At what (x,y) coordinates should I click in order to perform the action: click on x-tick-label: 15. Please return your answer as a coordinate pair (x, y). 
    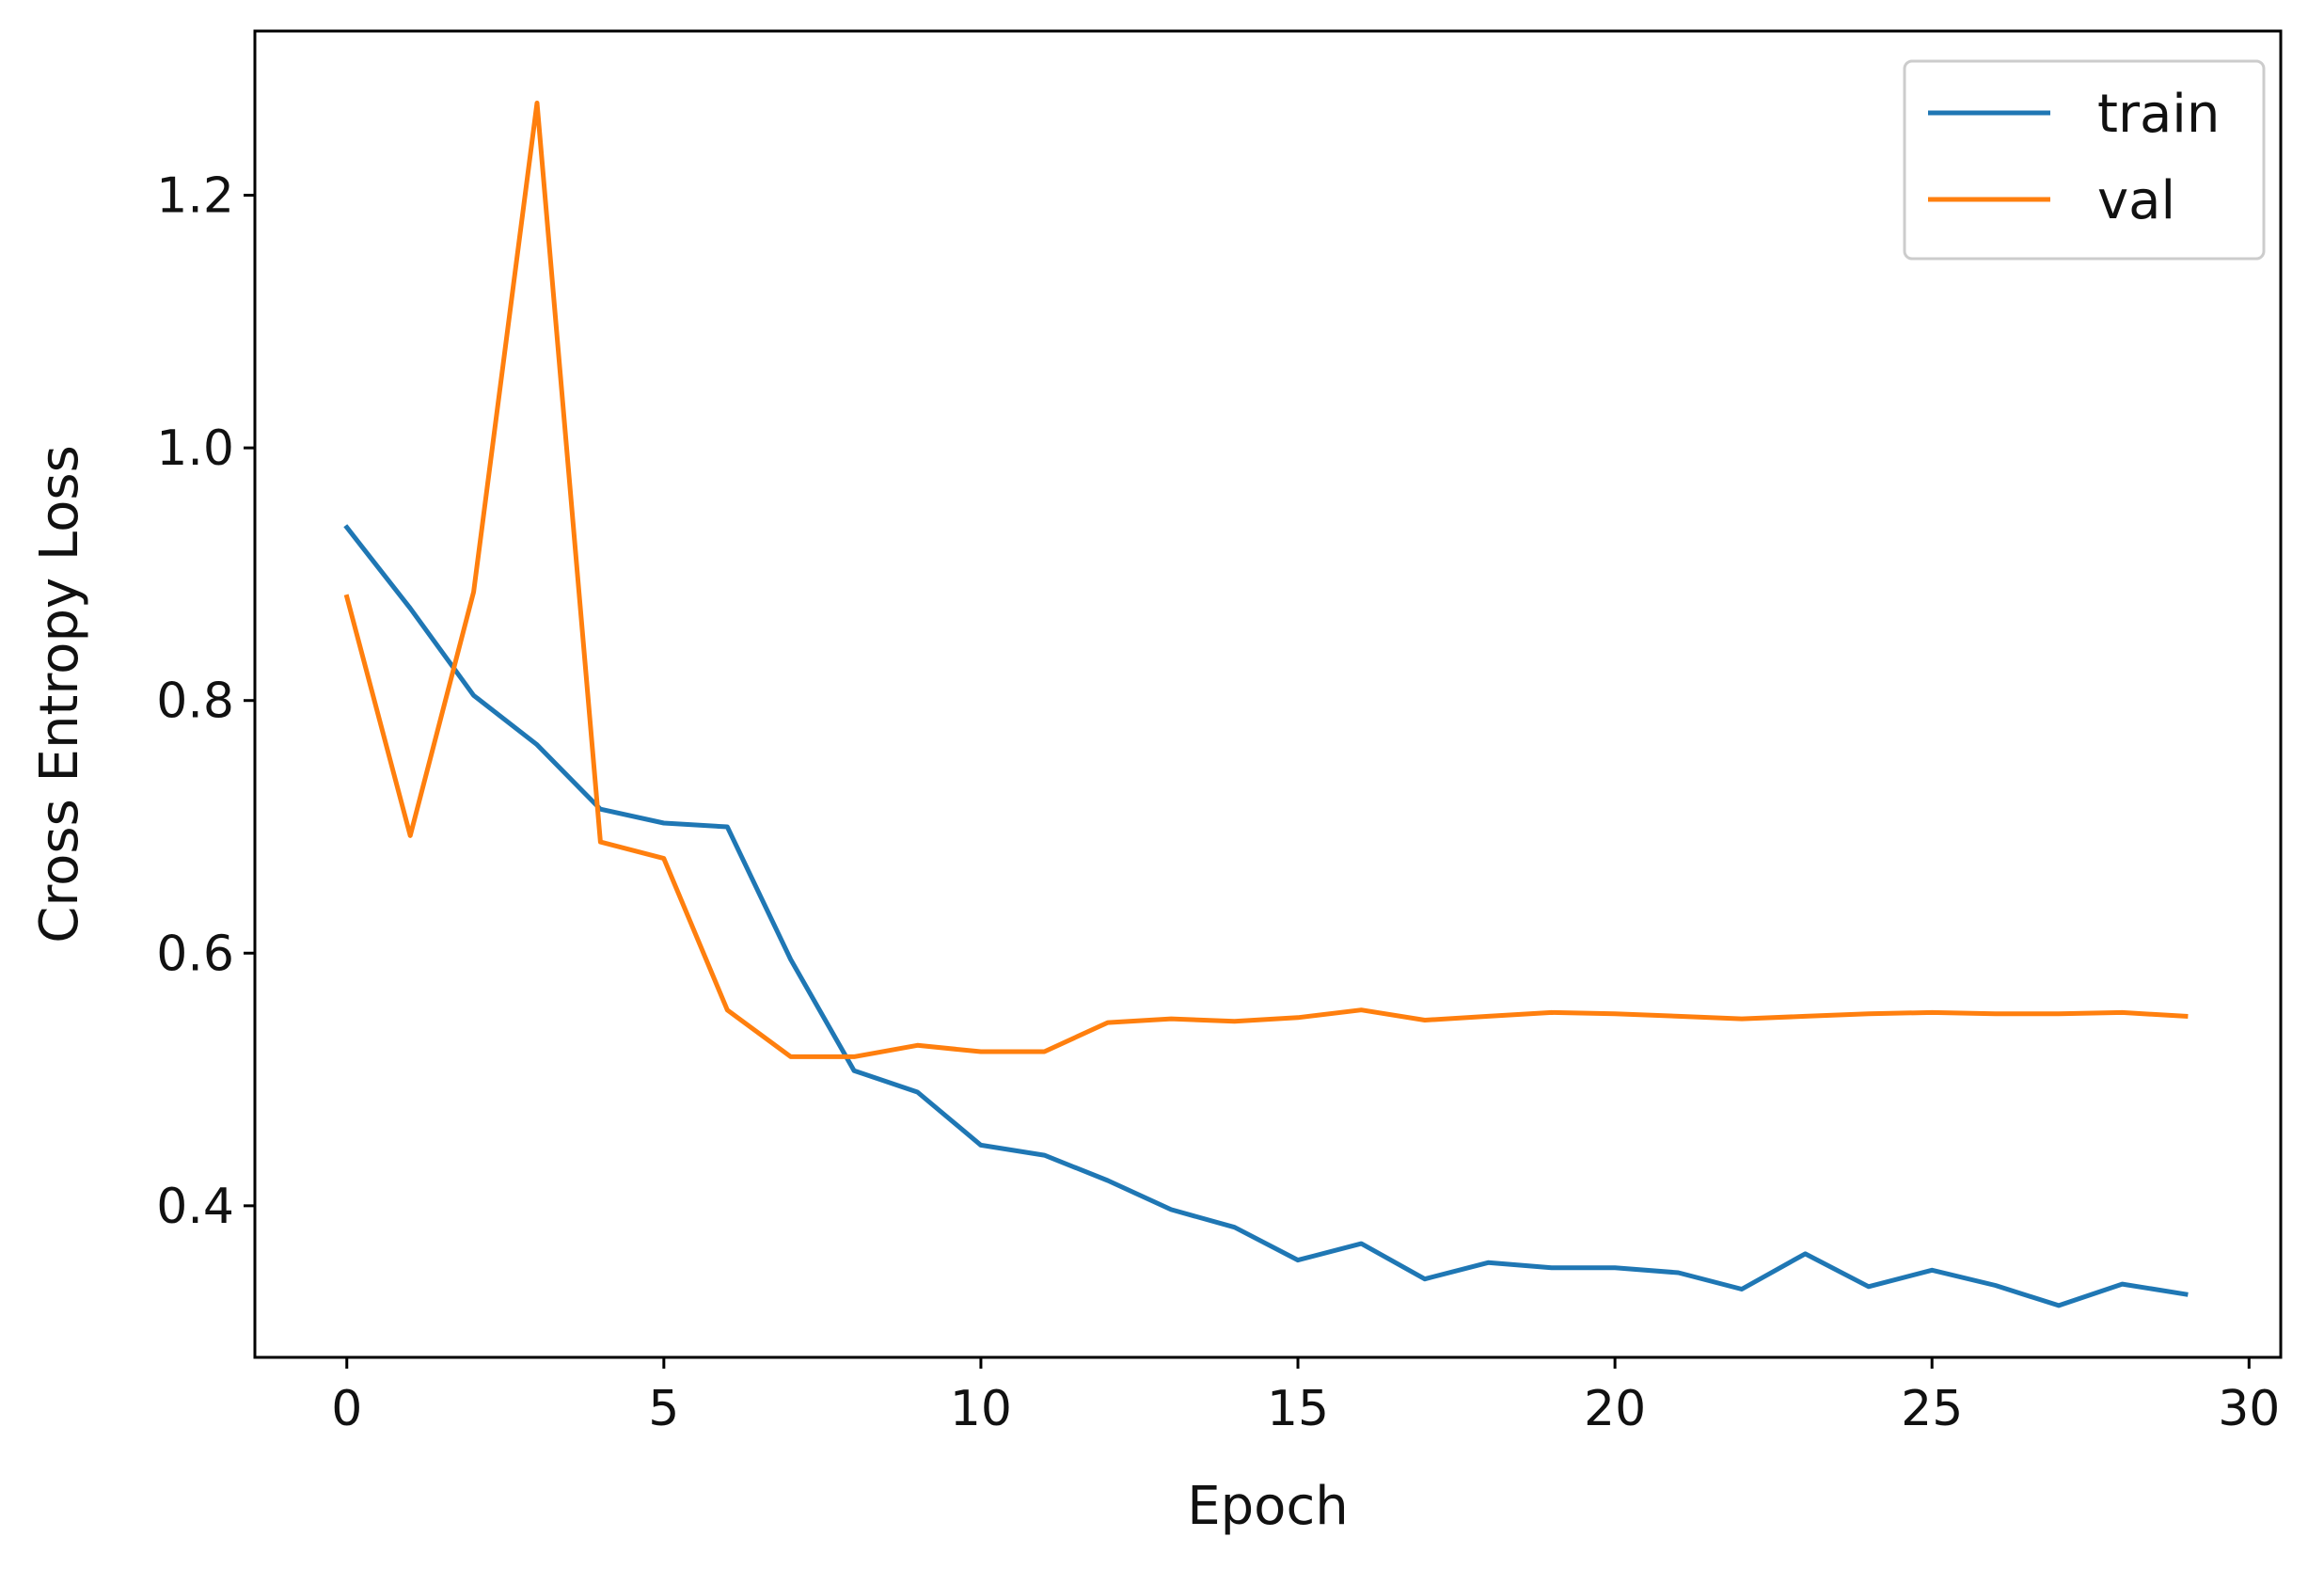
    Looking at the image, I should click on (1298, 1409).